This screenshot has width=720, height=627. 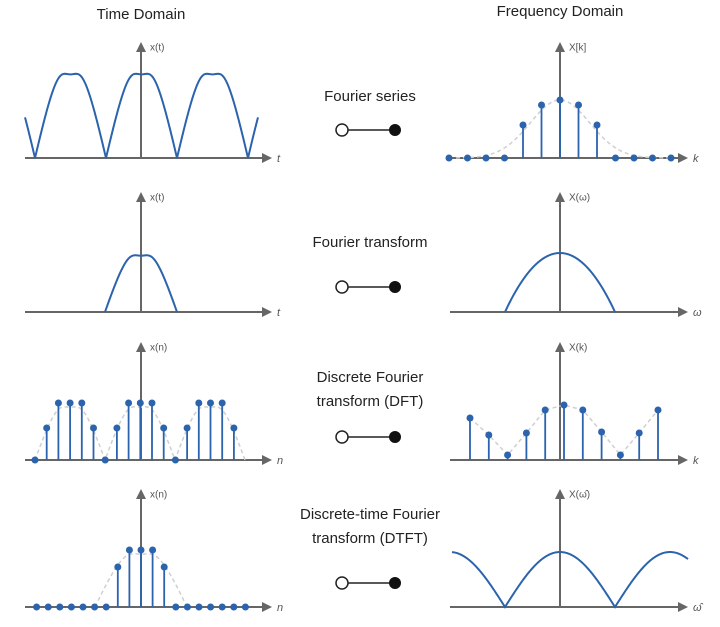 What do you see at coordinates (370, 538) in the screenshot?
I see `transform-label: transform (DTFT)` at bounding box center [370, 538].